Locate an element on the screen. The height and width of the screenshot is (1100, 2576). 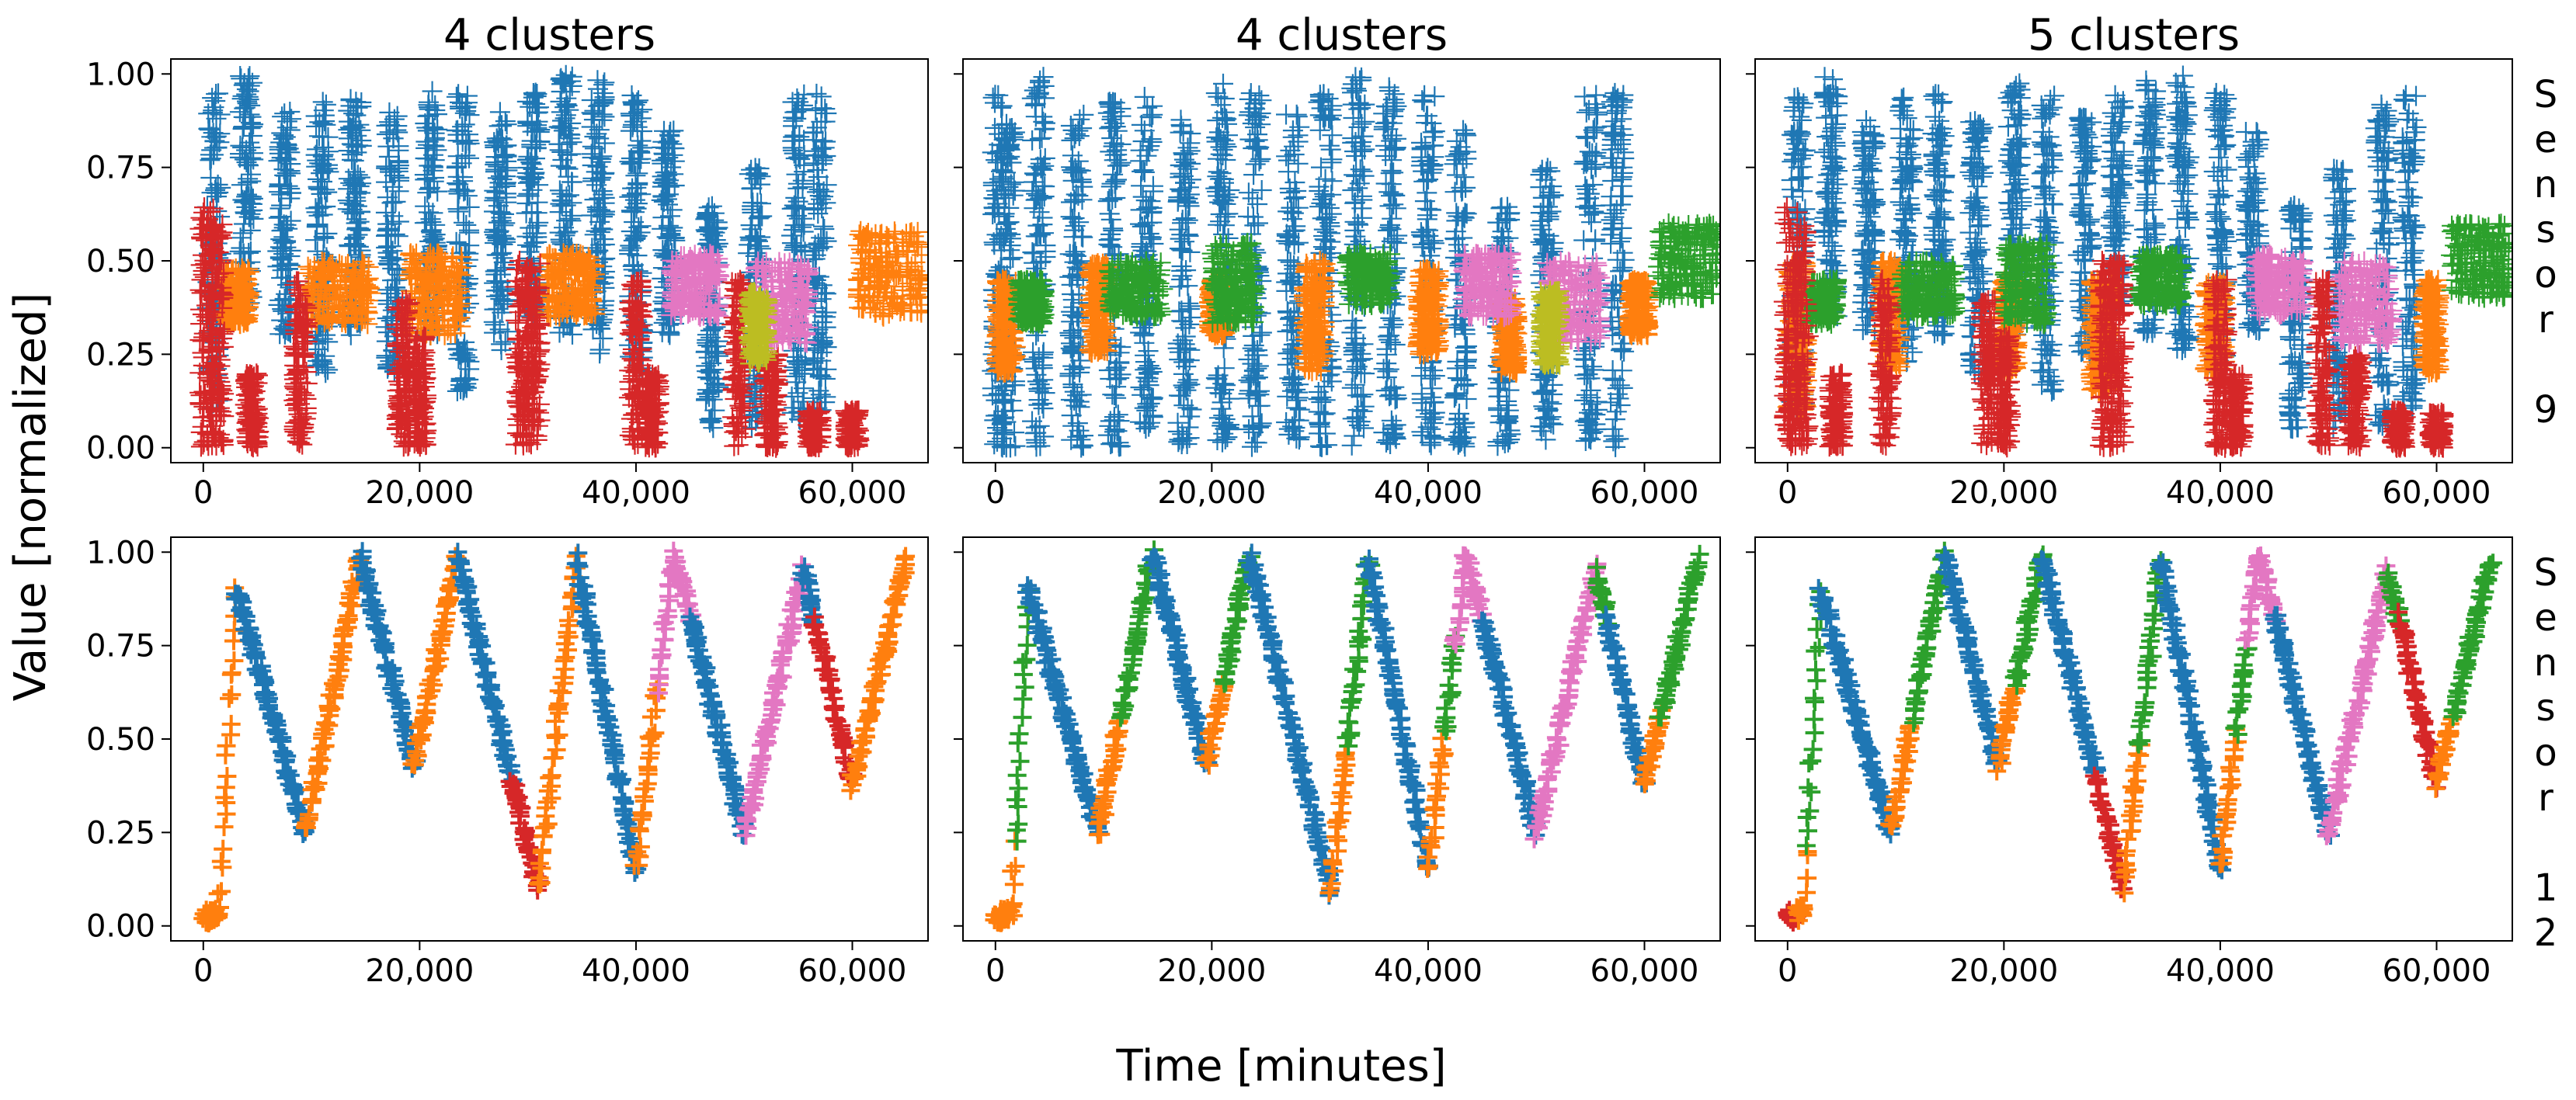
panel-5: 0 20,000 40,000 60,000 is located at coordinates (1337, 762).